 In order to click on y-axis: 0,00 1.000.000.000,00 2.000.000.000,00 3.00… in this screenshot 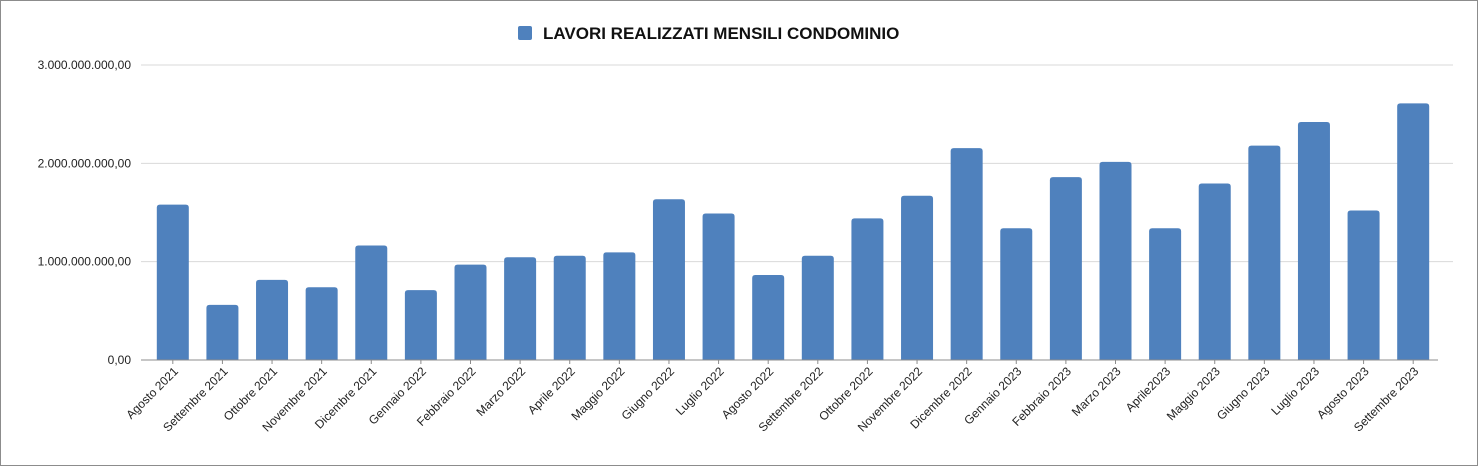, I will do `click(85, 212)`.